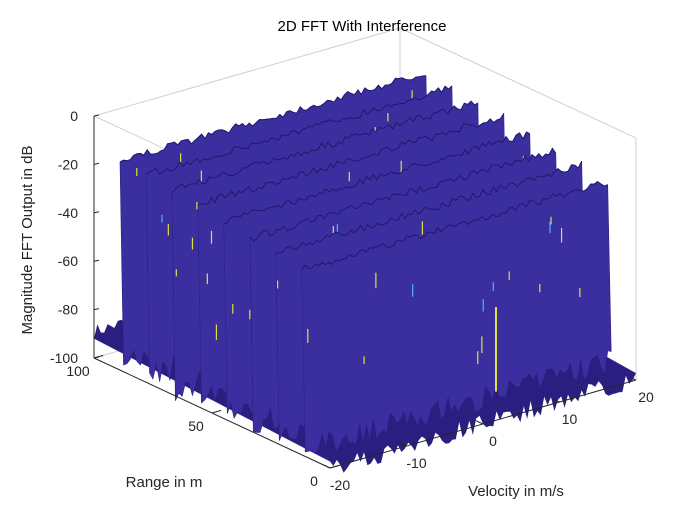  I want to click on x-tick-label: 10, so click(570, 419).